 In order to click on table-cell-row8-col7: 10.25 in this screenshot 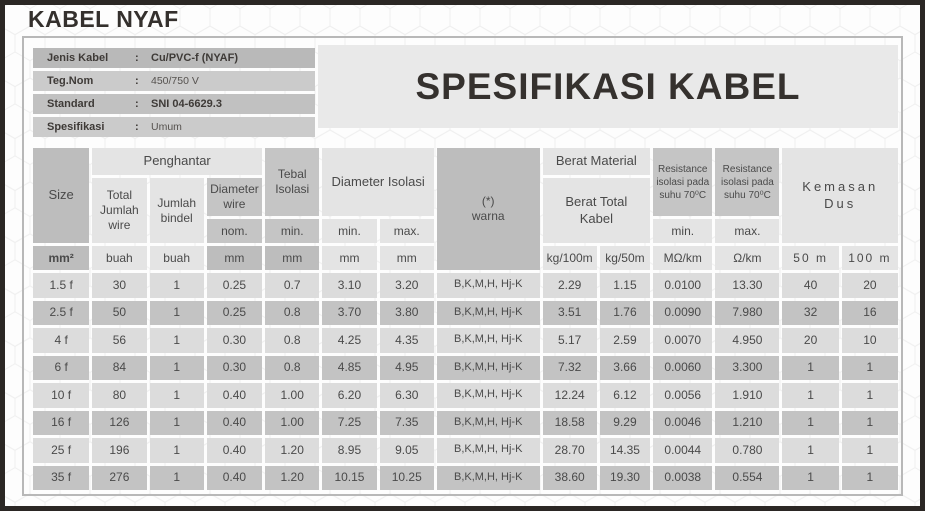, I will do `click(406, 477)`.